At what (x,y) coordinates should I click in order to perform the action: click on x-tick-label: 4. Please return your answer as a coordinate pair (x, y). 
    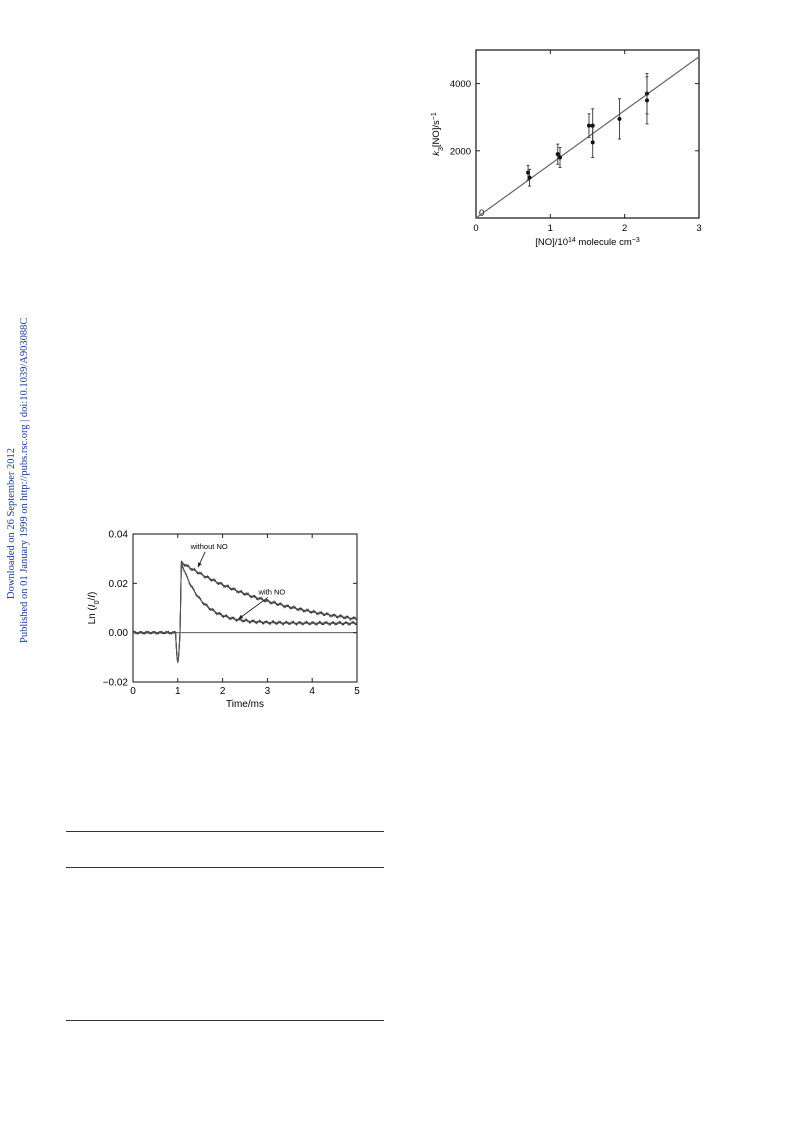
    Looking at the image, I should click on (312, 691).